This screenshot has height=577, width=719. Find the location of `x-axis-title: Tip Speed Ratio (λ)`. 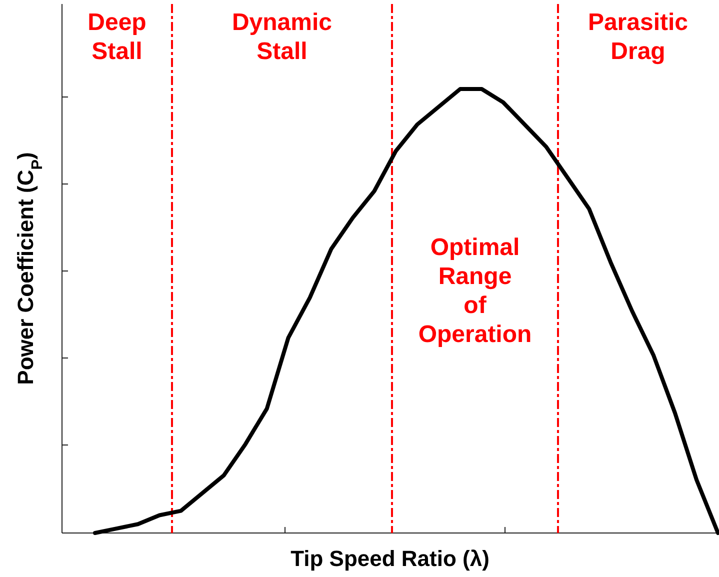

x-axis-title: Tip Speed Ratio (λ) is located at coordinates (390, 558).